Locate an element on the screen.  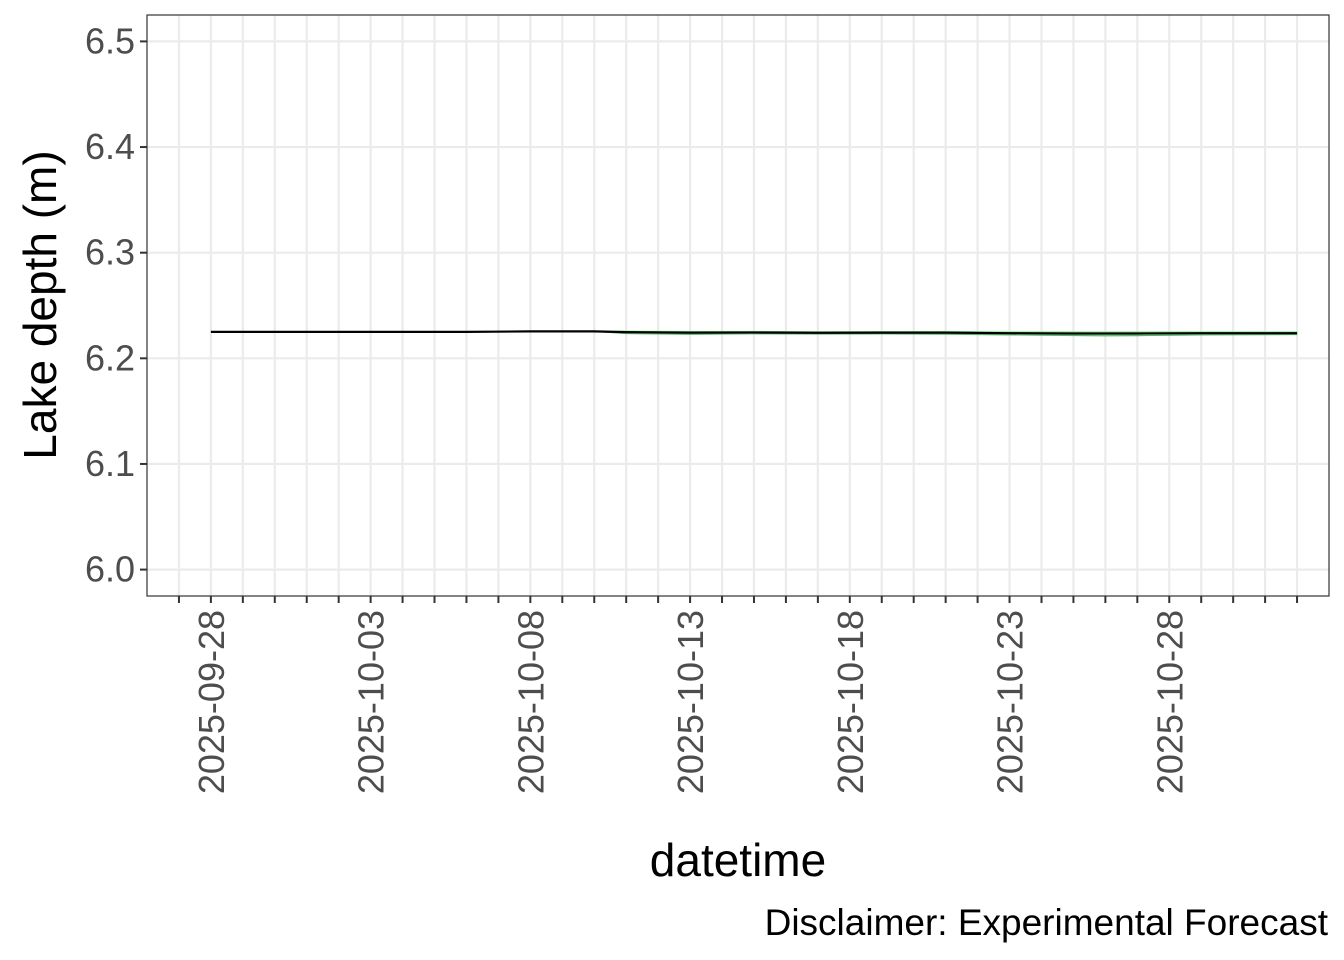
series-lines is located at coordinates (754, 332).